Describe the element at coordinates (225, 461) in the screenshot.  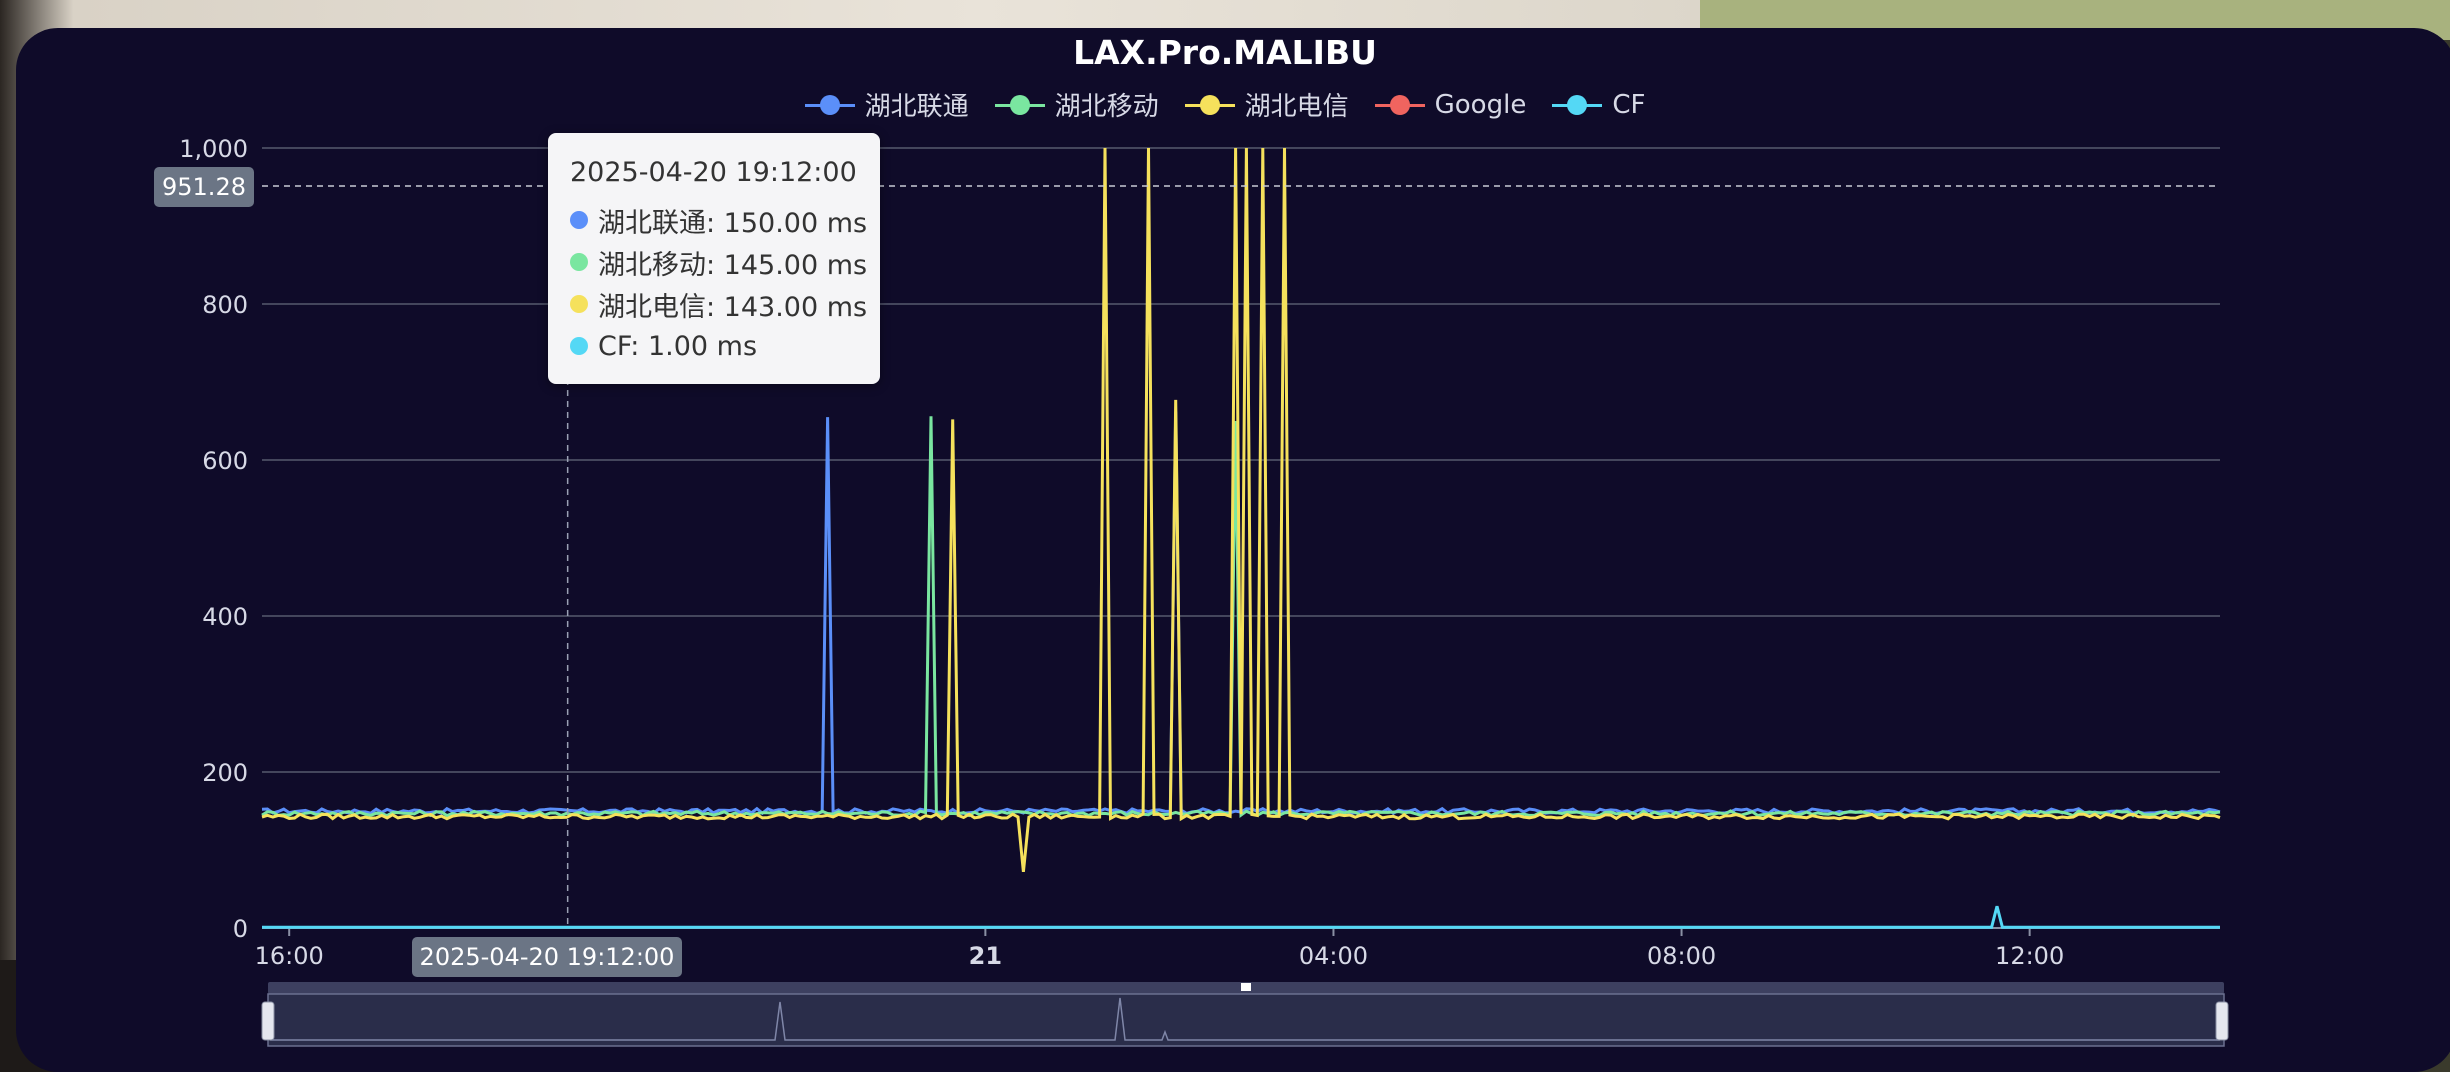
I see `y-tick-label: 600` at that location.